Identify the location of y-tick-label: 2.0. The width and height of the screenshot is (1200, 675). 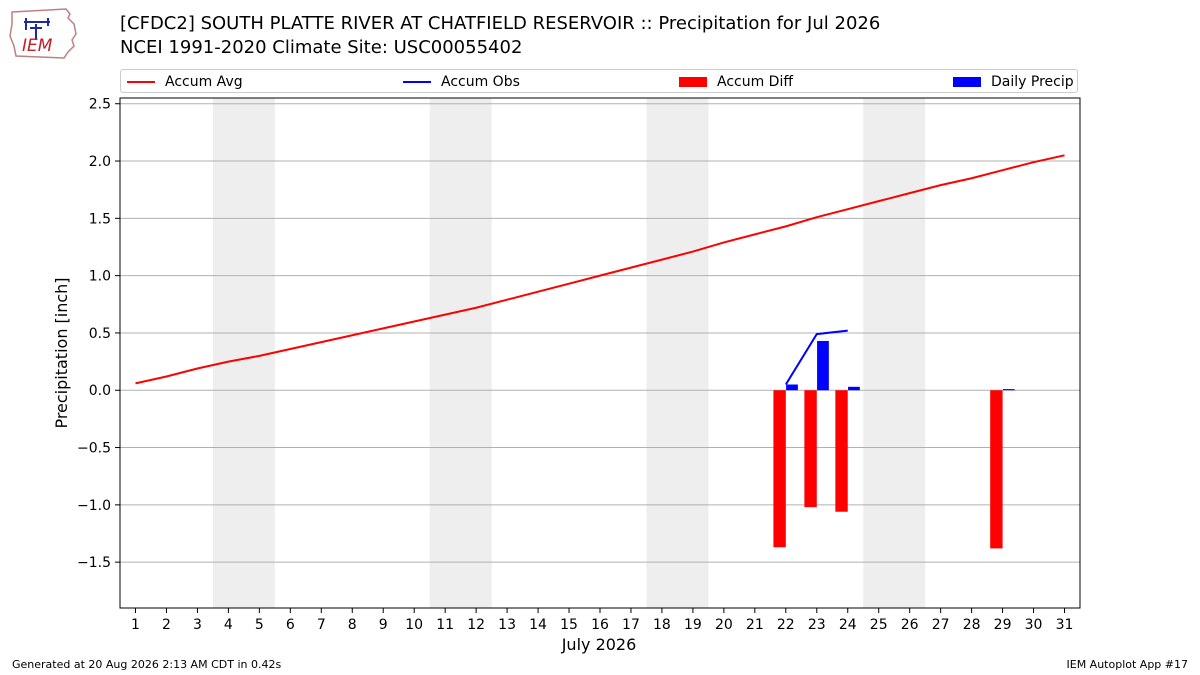
(100, 162).